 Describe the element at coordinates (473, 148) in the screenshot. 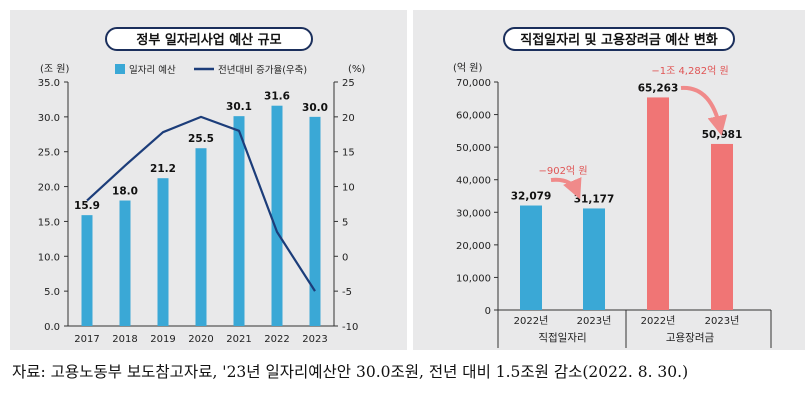

I see `y-tick-label: 50,000` at that location.